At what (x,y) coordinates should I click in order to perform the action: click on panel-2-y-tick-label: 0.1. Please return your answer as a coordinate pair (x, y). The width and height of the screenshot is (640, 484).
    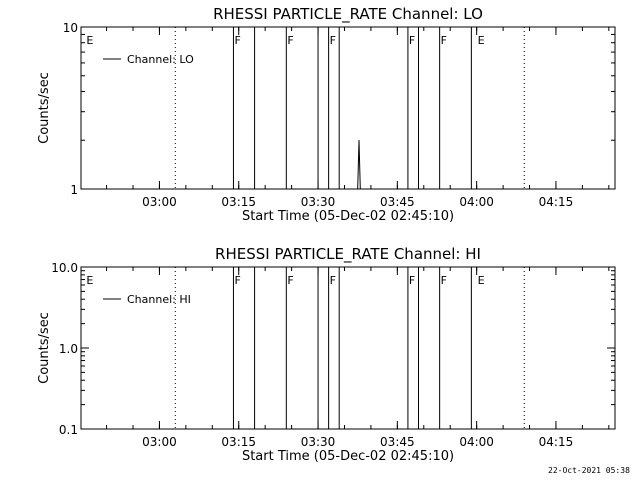
    Looking at the image, I should click on (68, 430).